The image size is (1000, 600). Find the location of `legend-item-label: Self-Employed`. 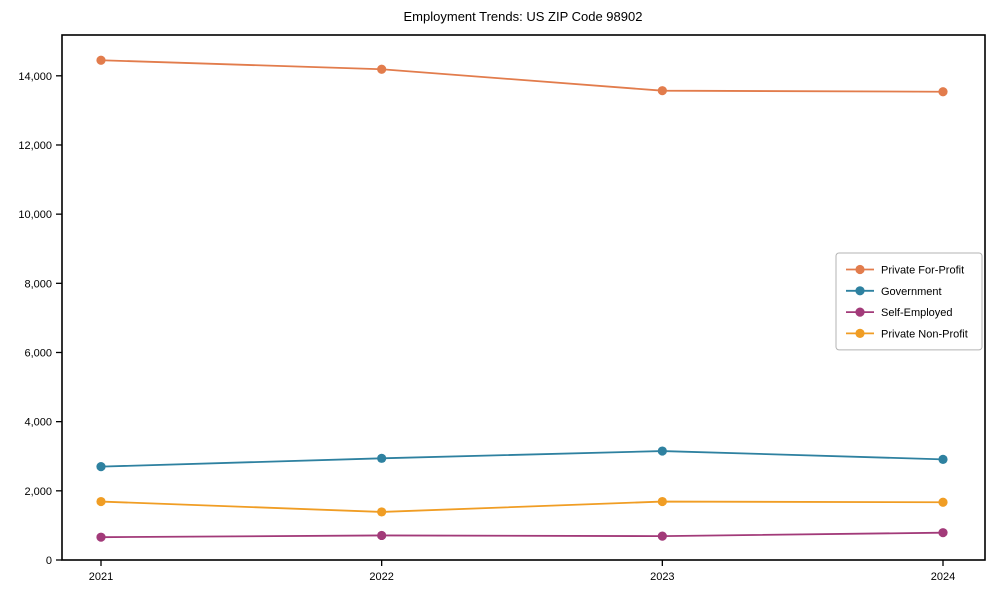

legend-item-label: Self-Employed is located at coordinates (917, 313).